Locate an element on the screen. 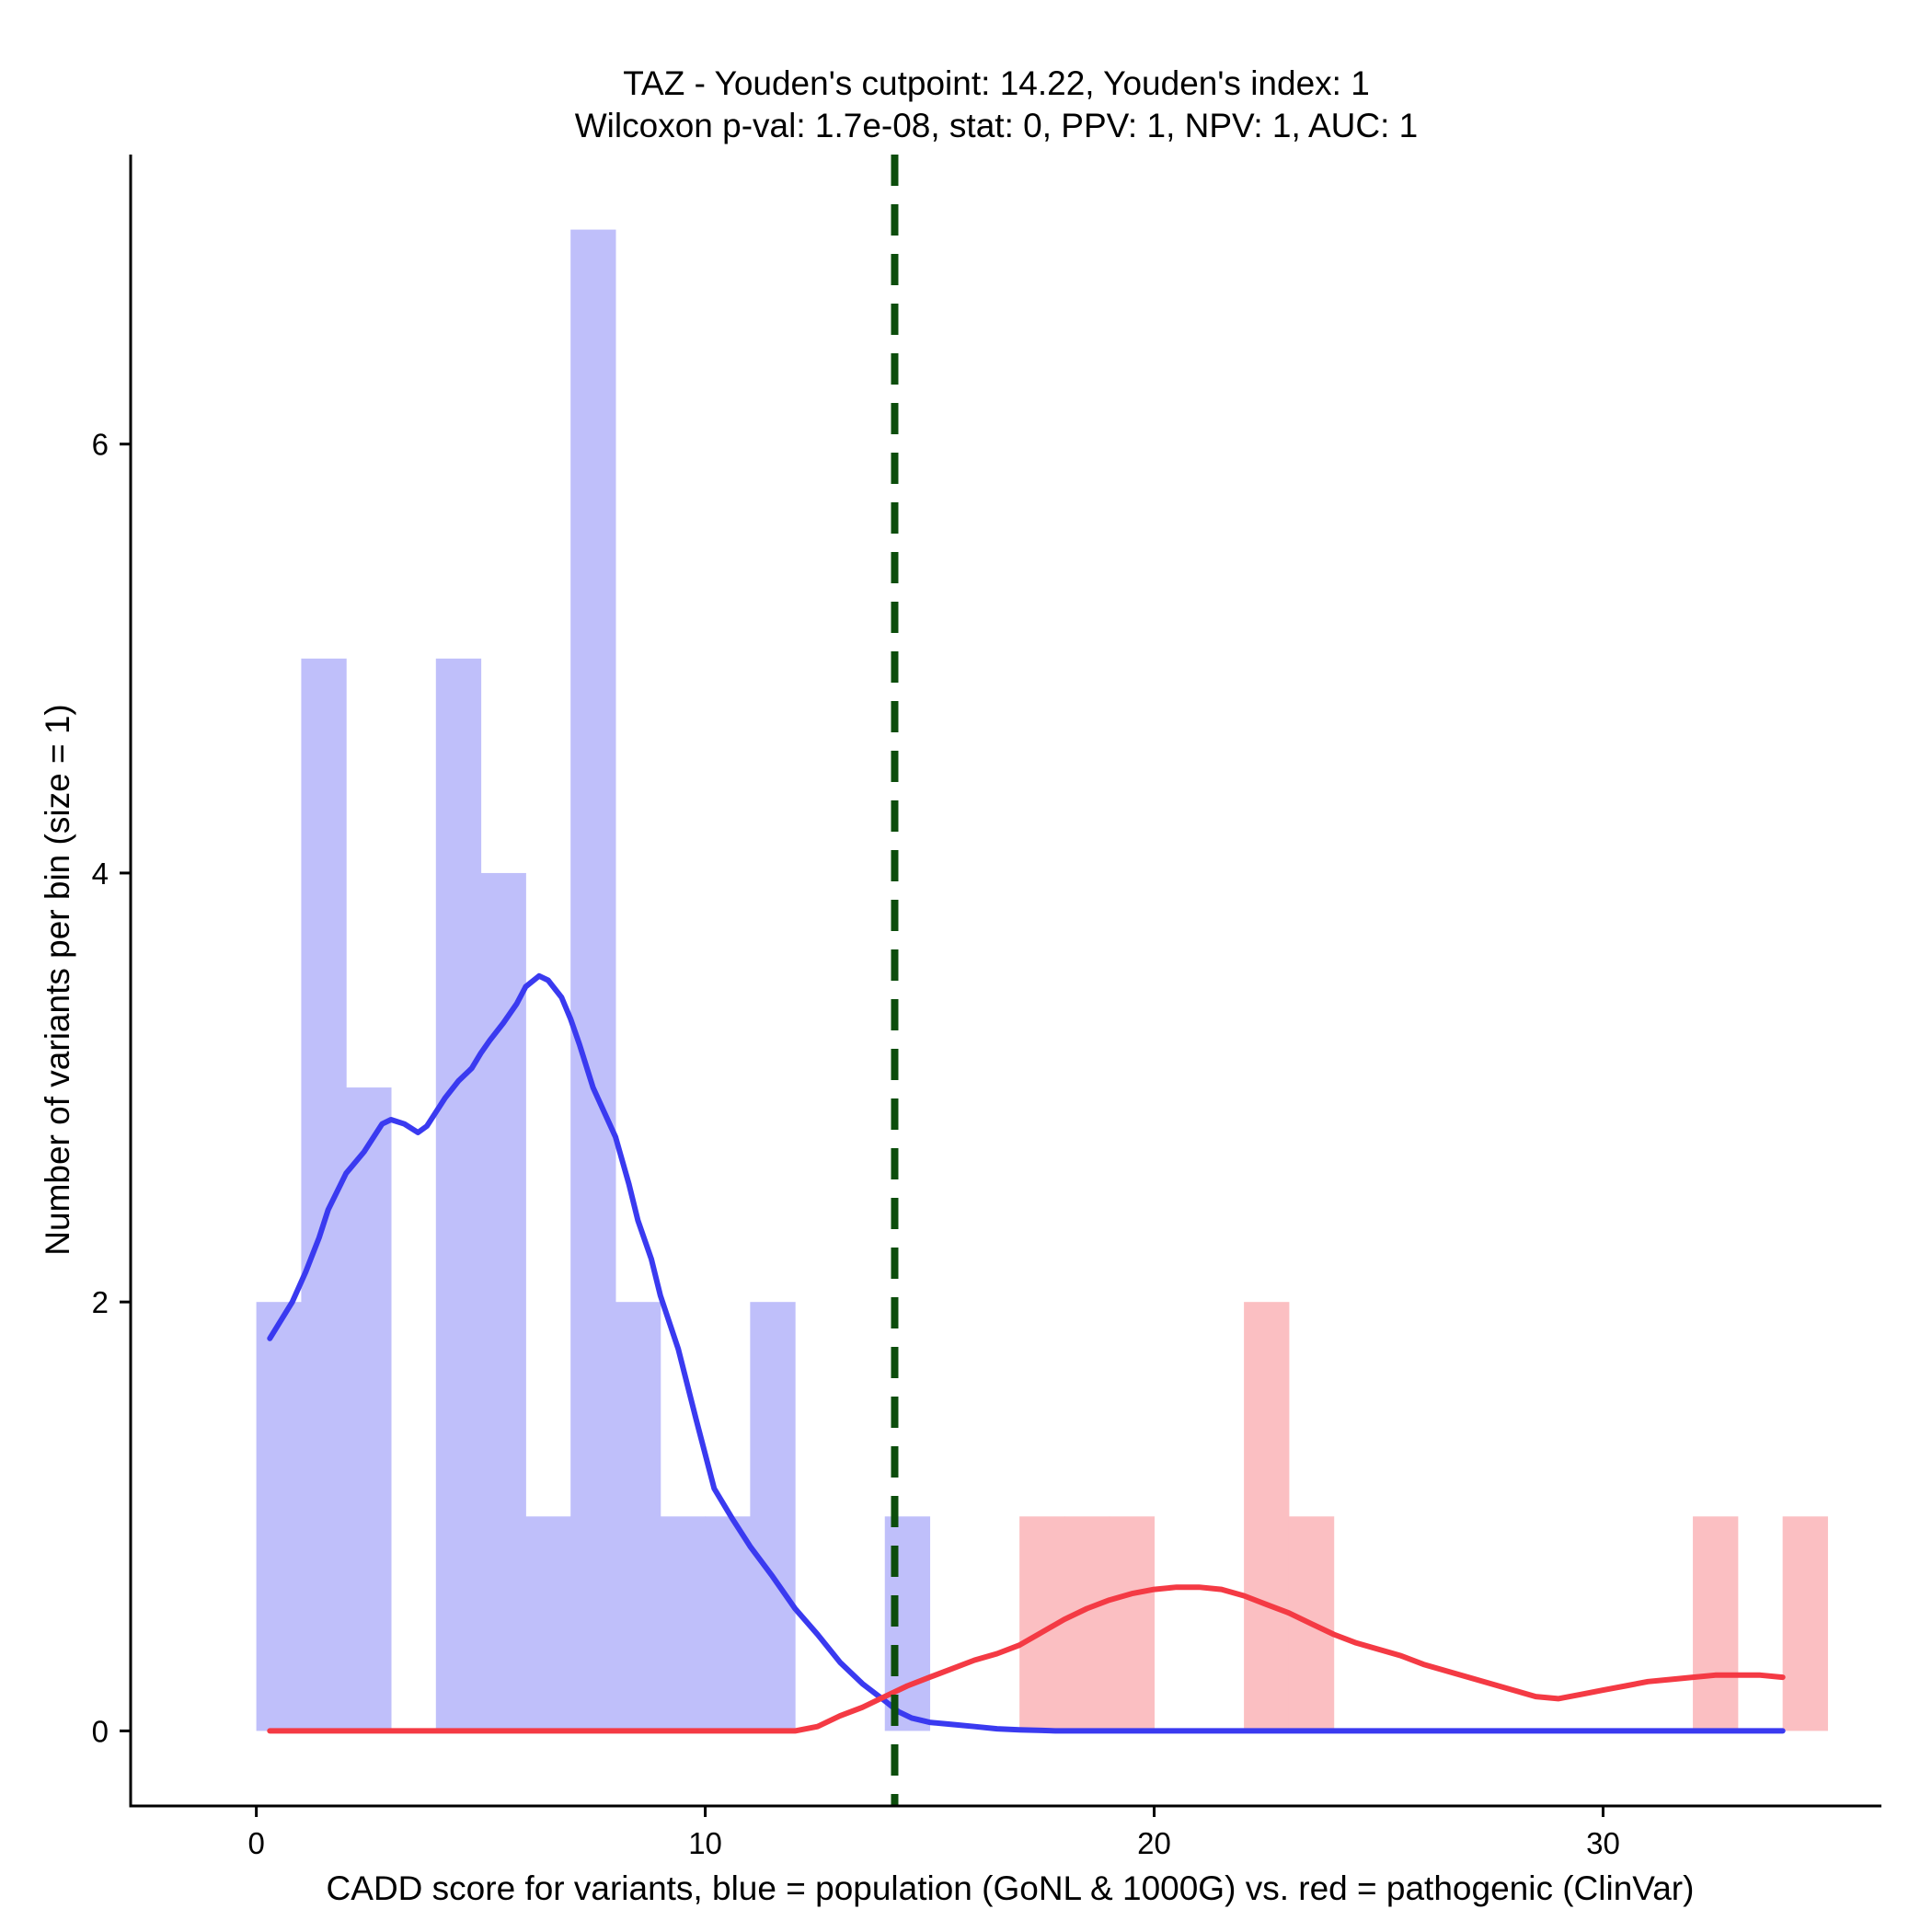 The image size is (1932, 1932). x-tick-label: 30 is located at coordinates (1603, 1843).